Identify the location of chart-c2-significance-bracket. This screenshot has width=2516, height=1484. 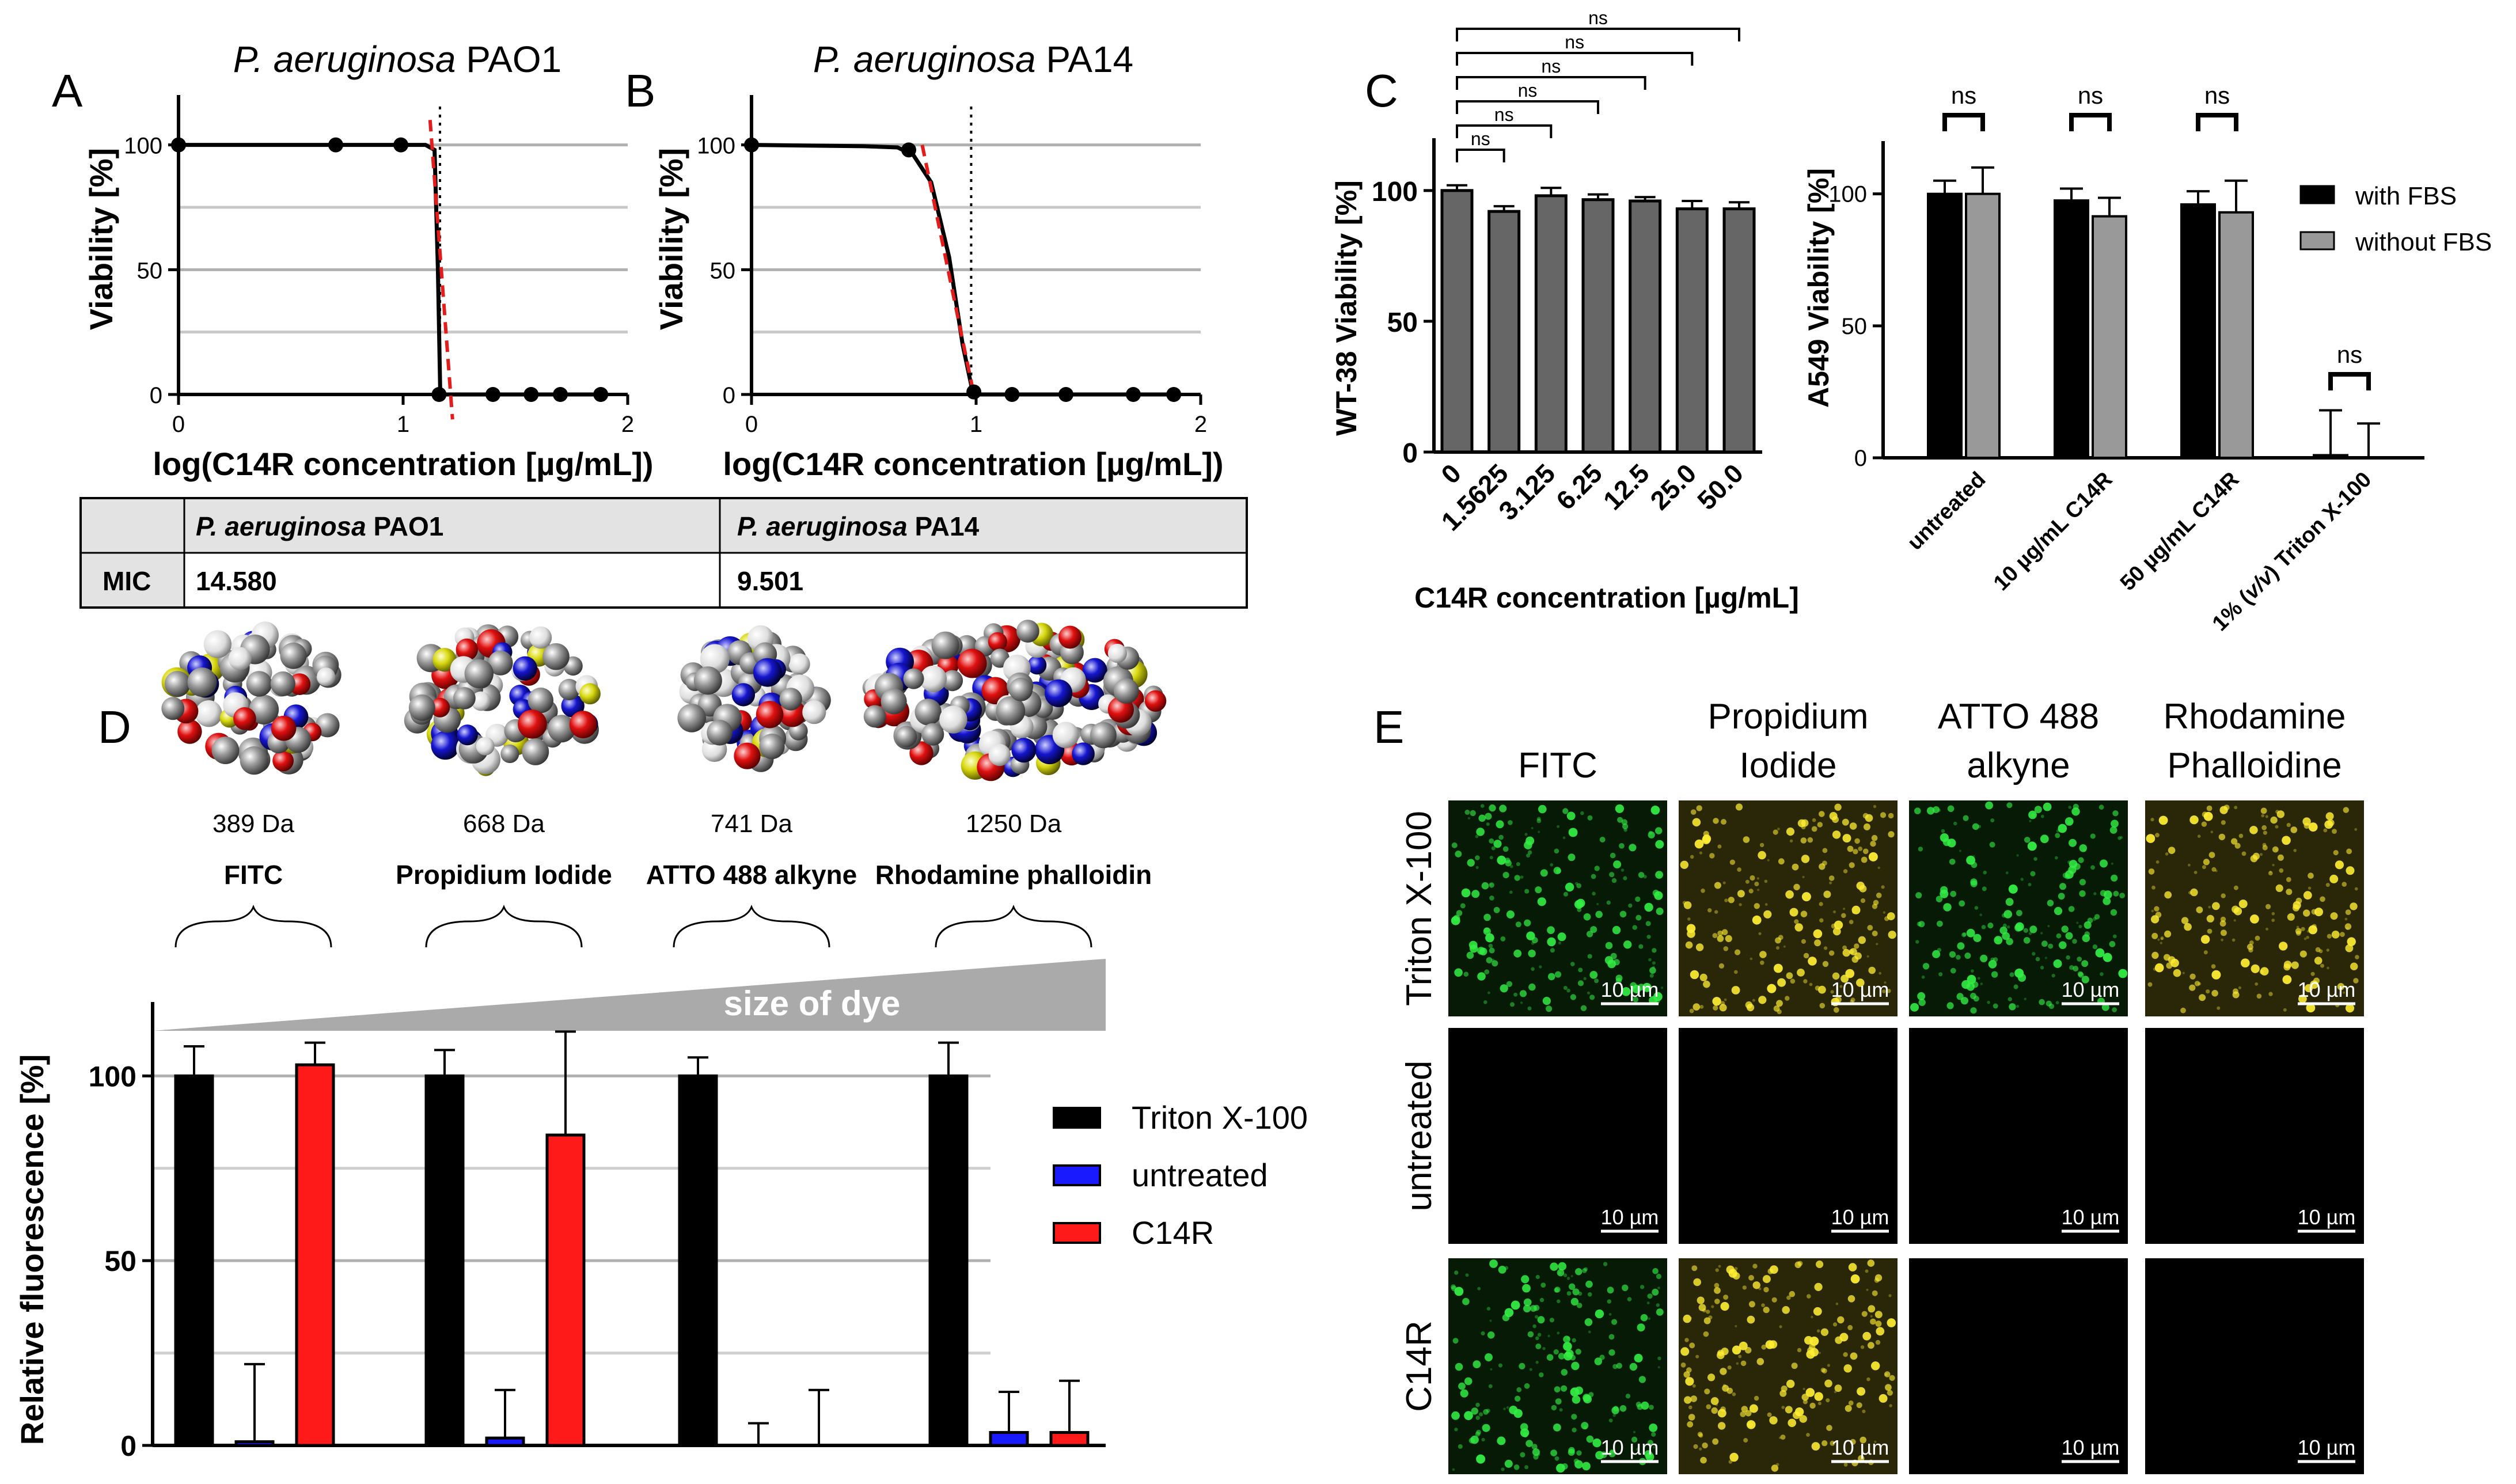
(2090, 122).